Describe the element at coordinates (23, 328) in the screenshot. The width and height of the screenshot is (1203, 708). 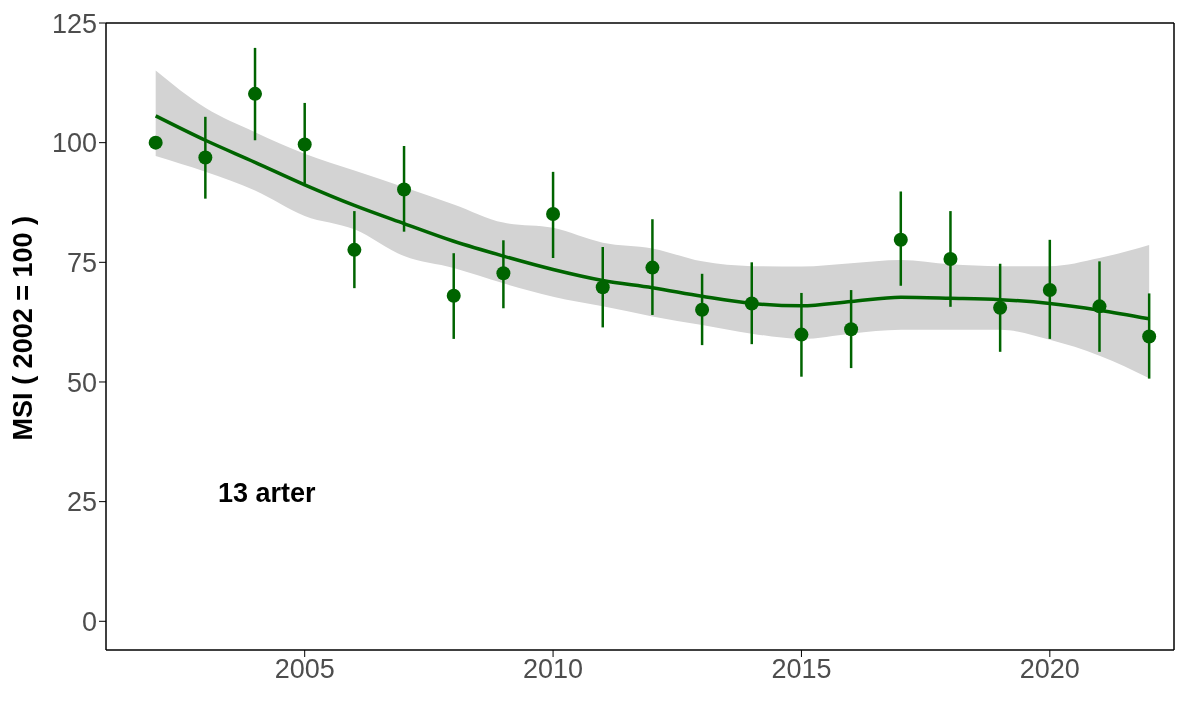
I see `y-axis-title: MSI ( 2002 = 100 )` at that location.